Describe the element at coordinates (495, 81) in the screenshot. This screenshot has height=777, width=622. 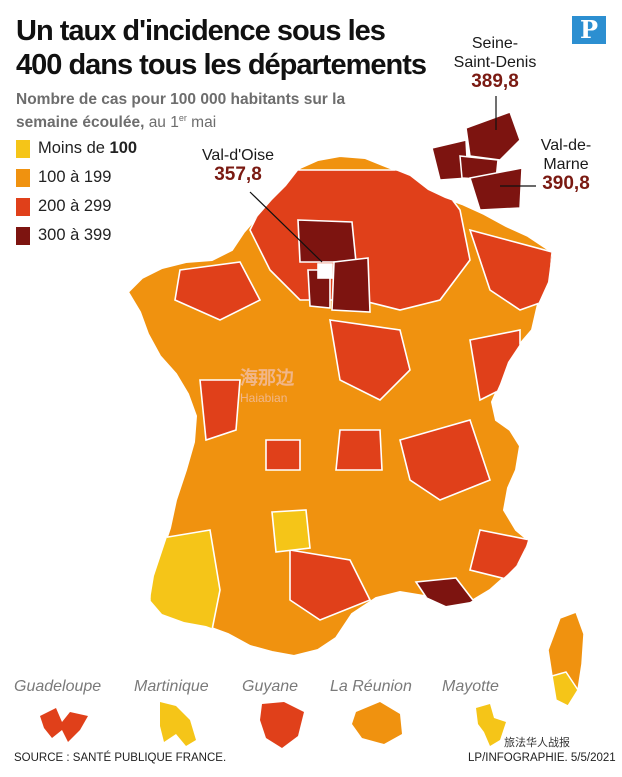
I see `label-ssd-value: 389,8` at that location.